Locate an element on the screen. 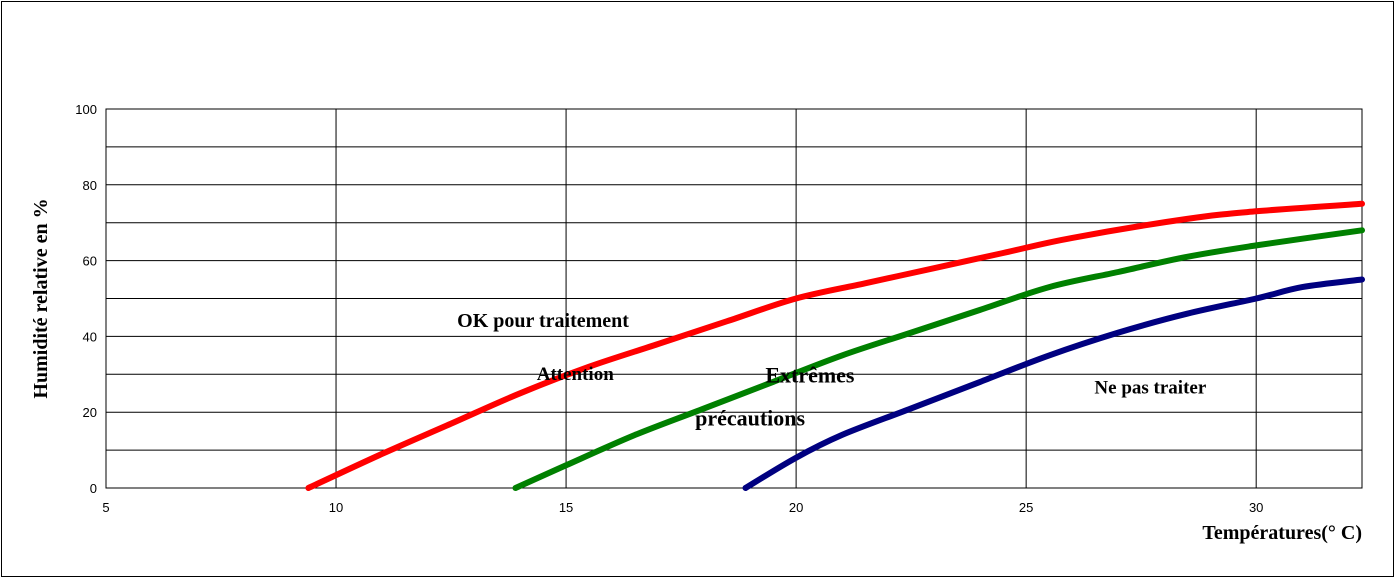  y-tick-label: 60 is located at coordinates (90, 261).